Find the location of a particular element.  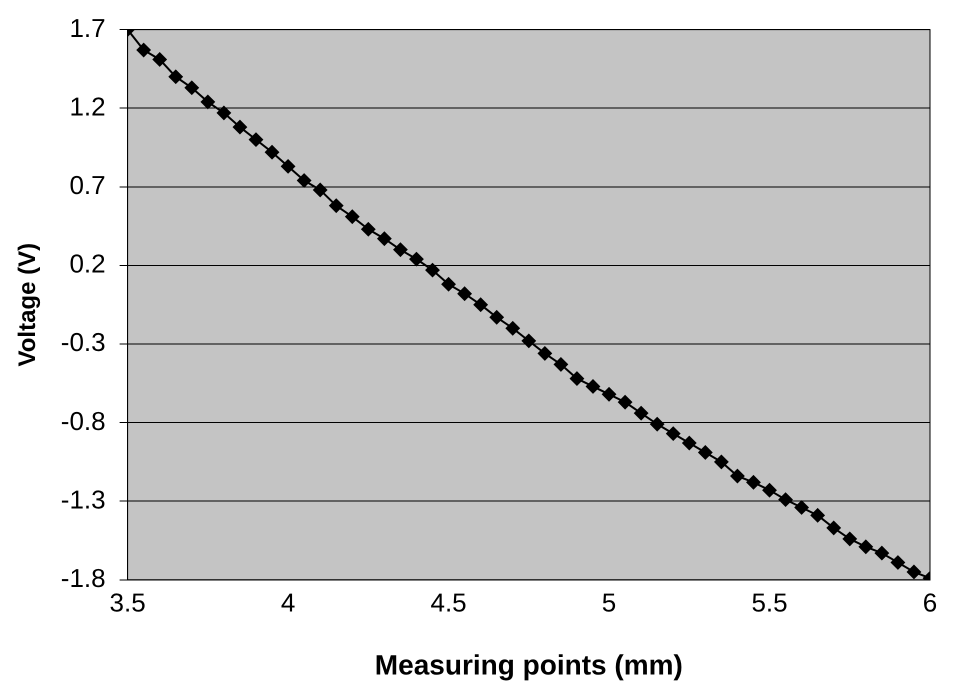

y-tick-label: 1.7 is located at coordinates (87, 27).